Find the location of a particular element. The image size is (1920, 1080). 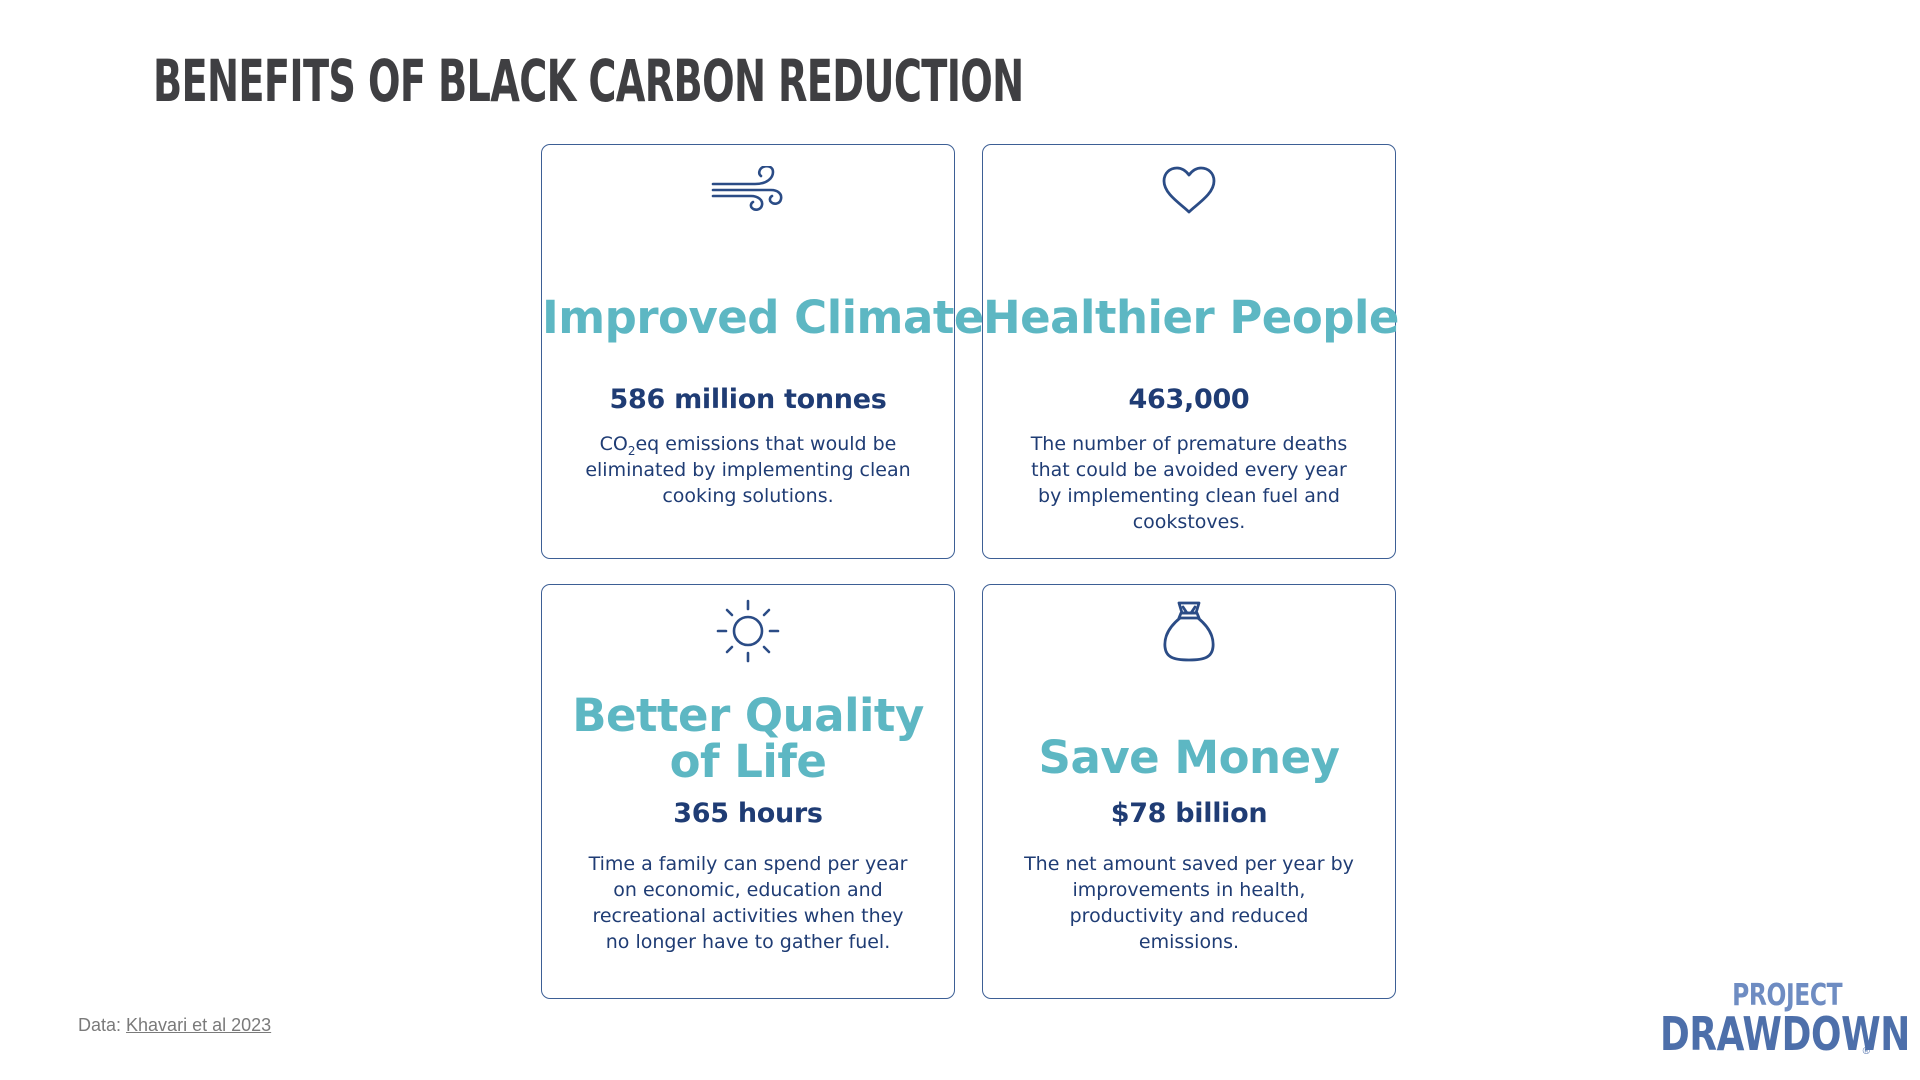

registered-mark: ® is located at coordinates (1866, 1051).